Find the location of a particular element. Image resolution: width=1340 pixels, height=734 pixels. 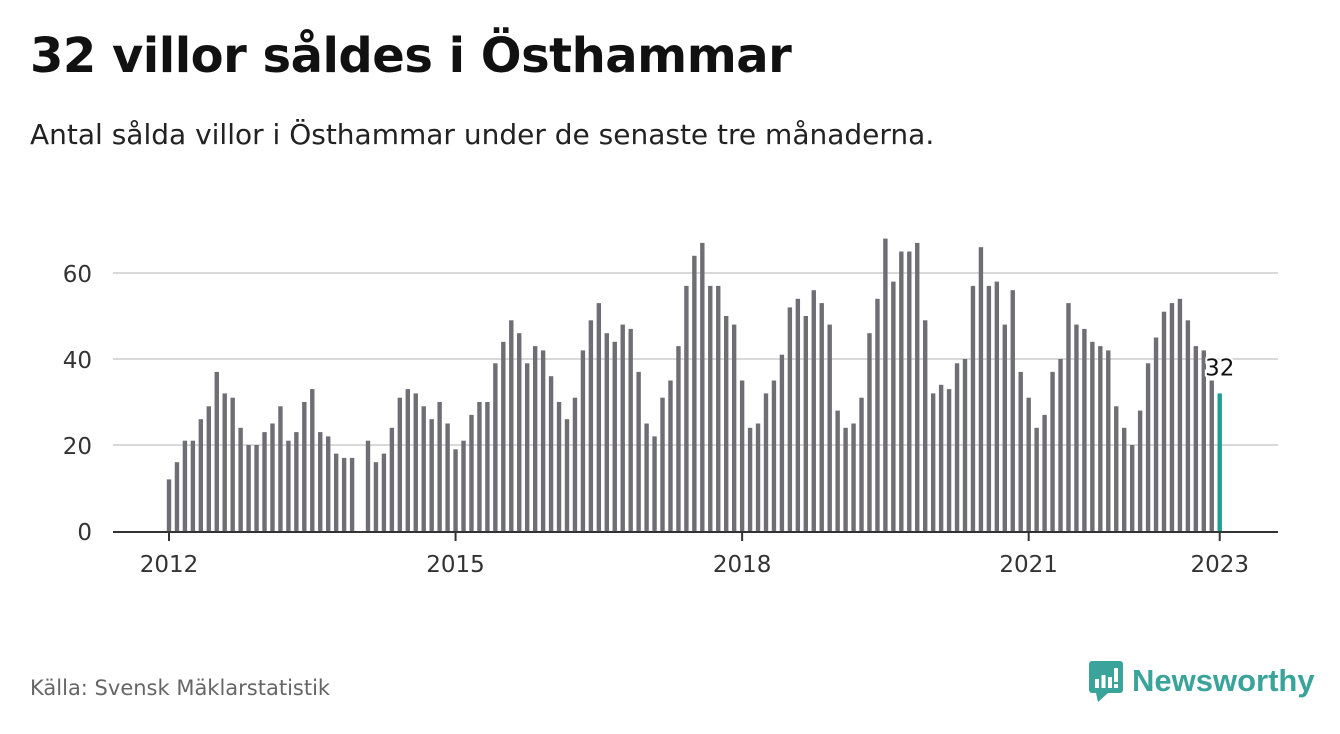

highlight-value-label: 32 is located at coordinates (1219, 368).